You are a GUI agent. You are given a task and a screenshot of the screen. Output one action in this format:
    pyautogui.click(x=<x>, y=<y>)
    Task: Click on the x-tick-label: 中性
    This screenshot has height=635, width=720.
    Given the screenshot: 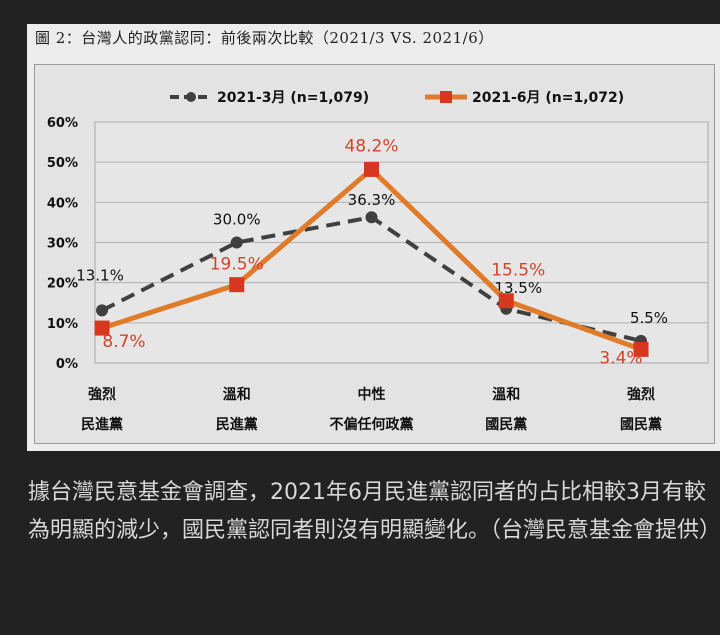 What is the action you would take?
    pyautogui.click(x=372, y=394)
    